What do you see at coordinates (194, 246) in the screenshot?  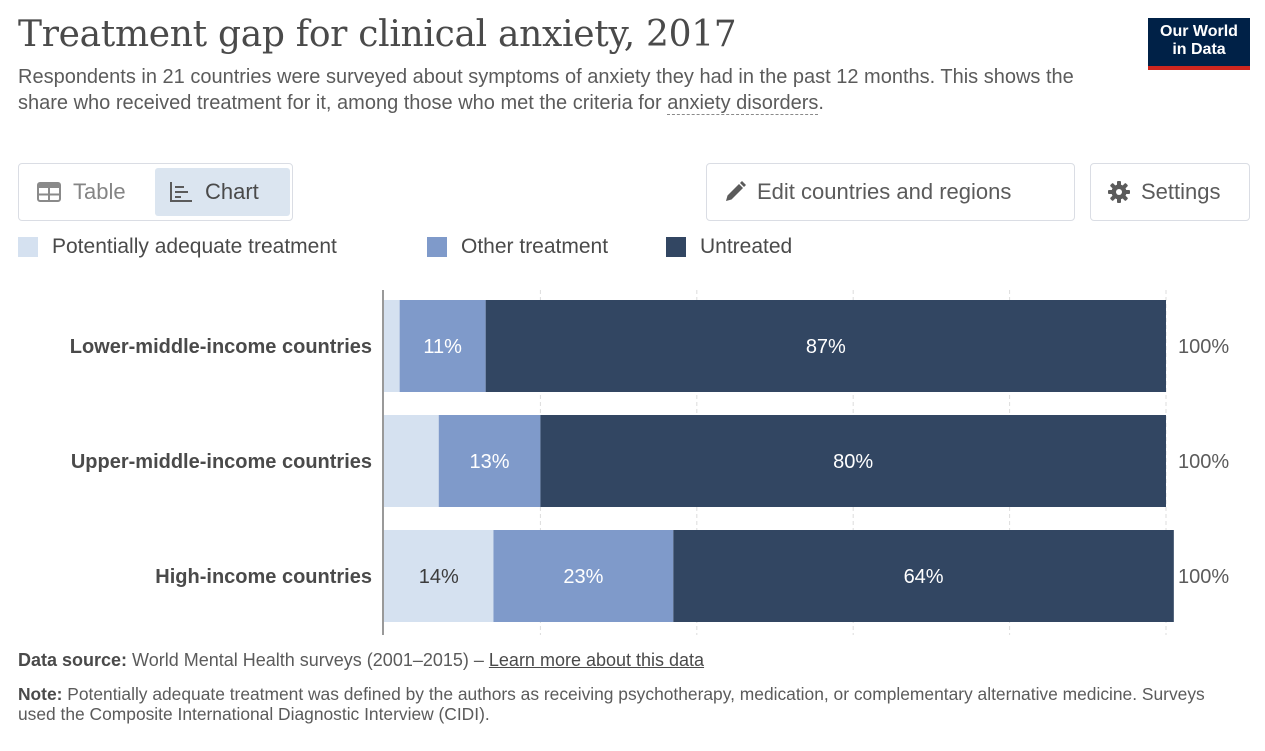 I see `legend-label-adequate: Potentially adequate treatment` at bounding box center [194, 246].